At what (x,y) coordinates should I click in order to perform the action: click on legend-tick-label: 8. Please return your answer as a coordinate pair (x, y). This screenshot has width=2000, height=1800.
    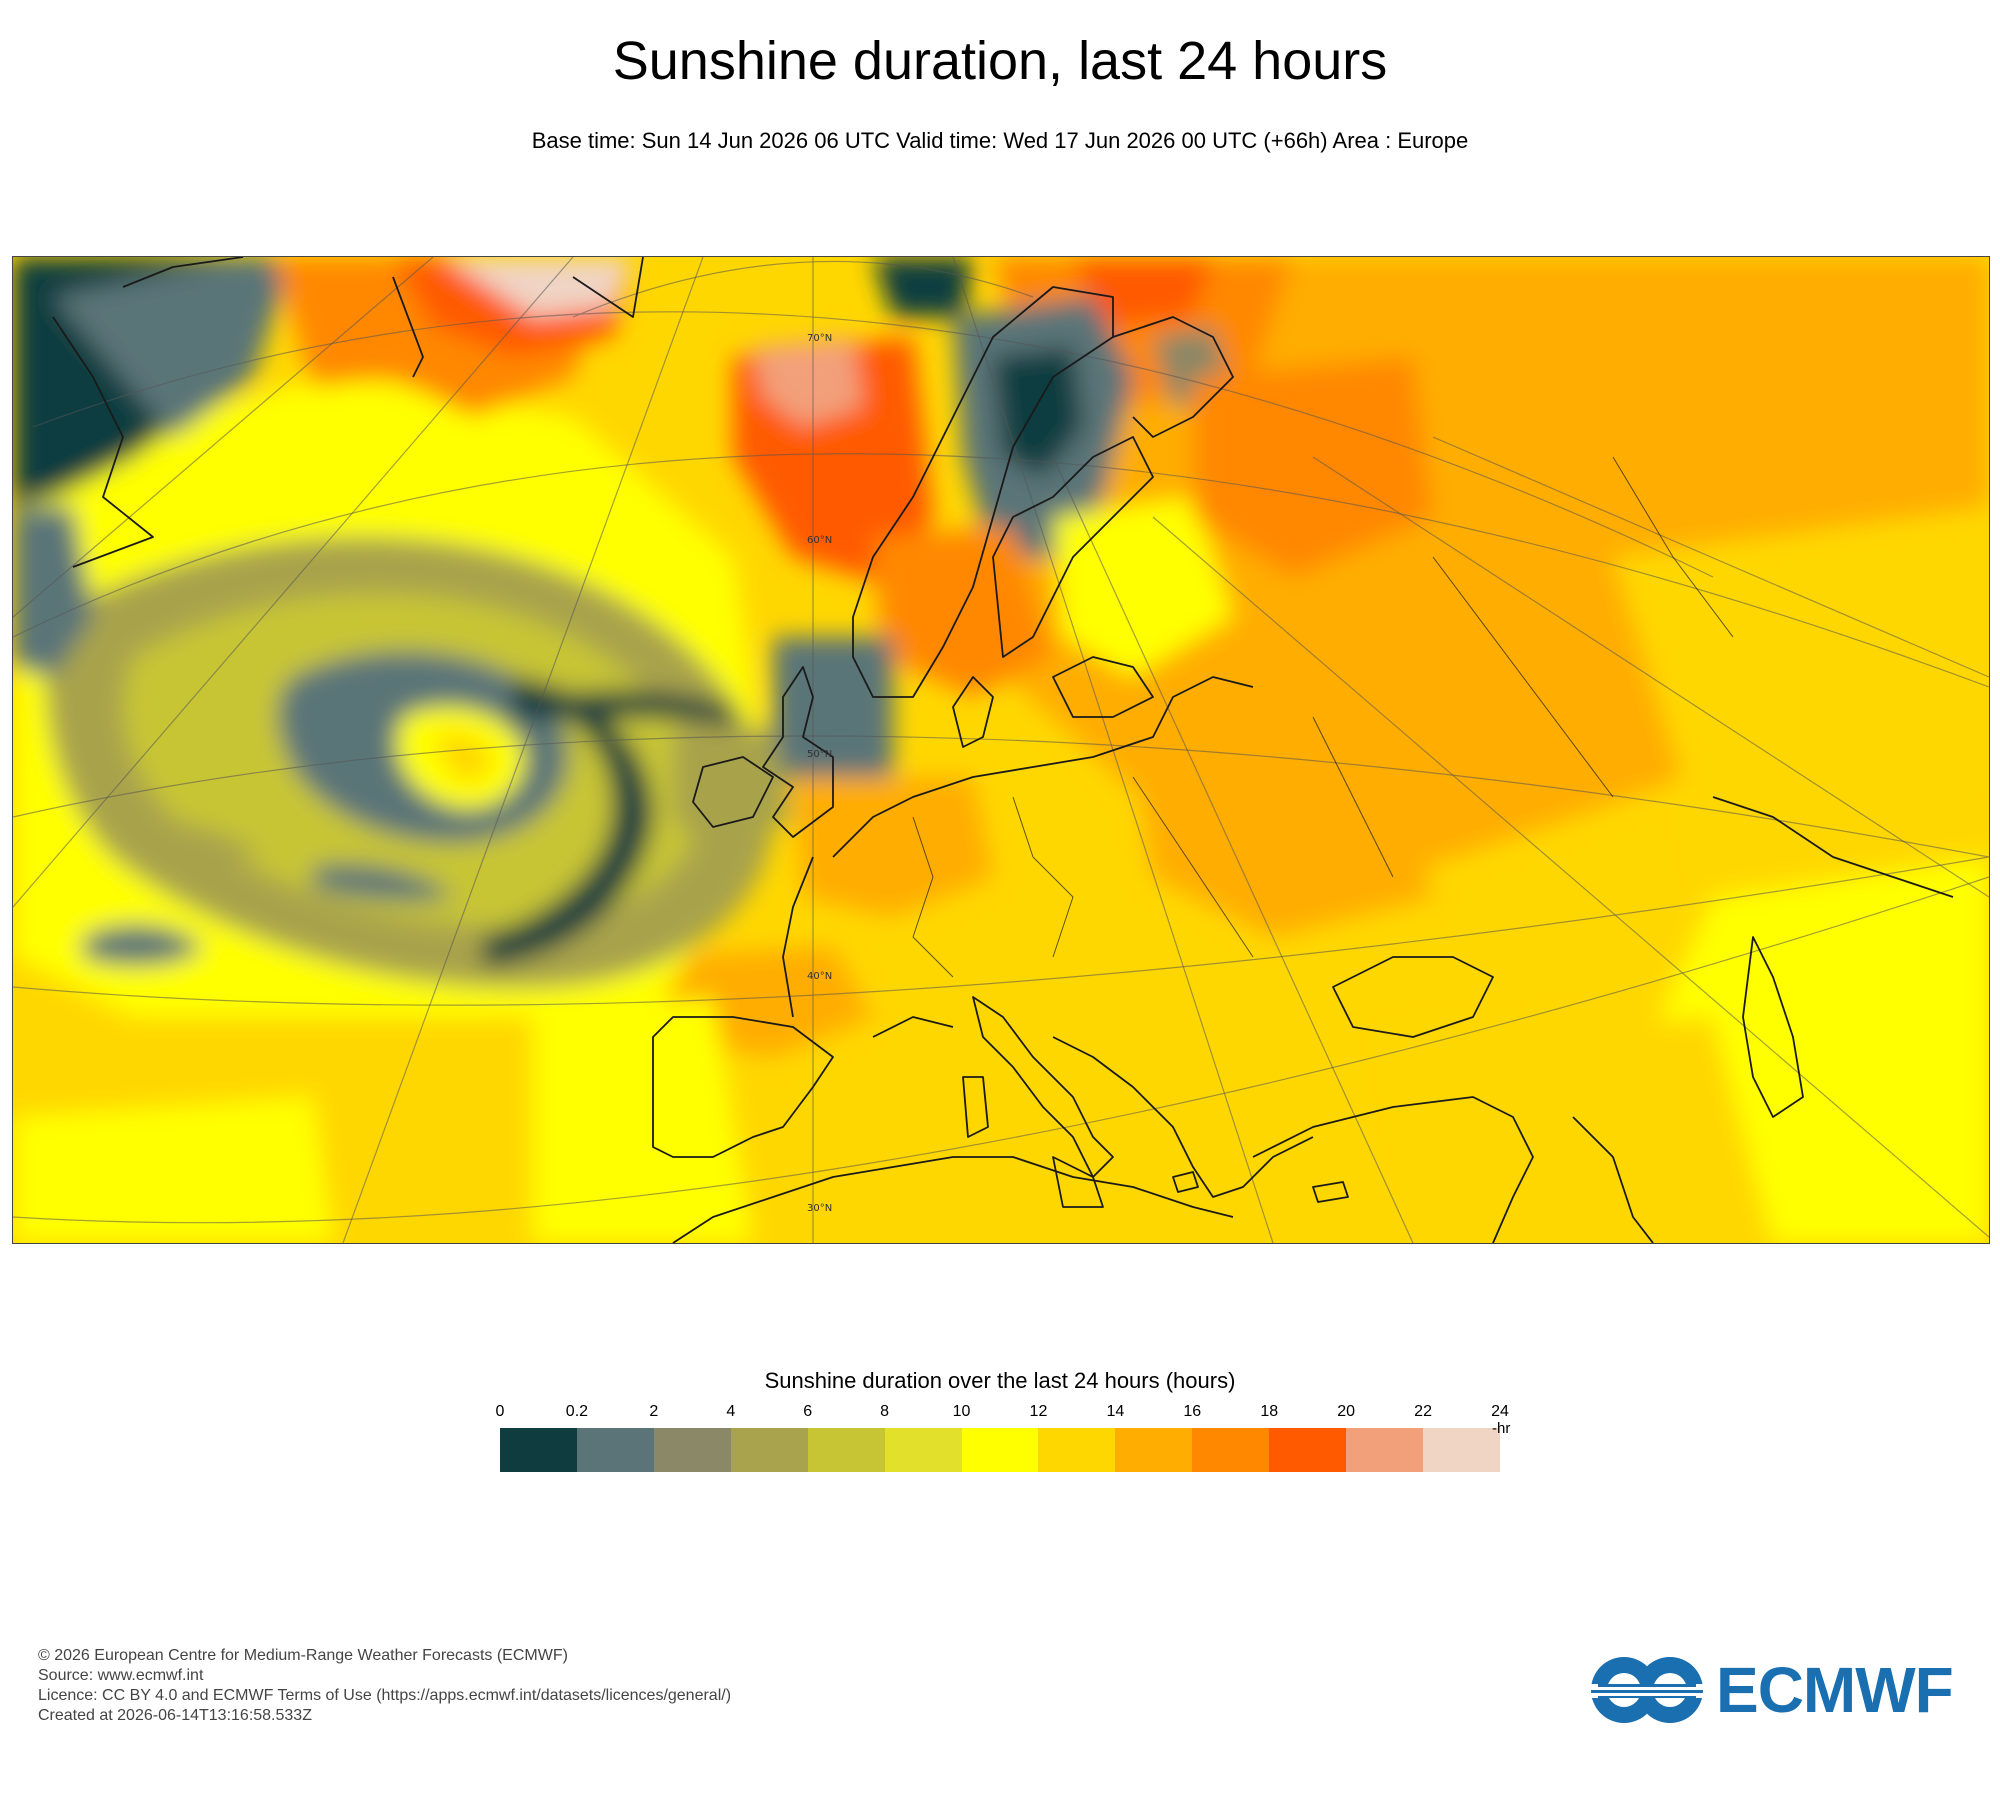
    Looking at the image, I should click on (885, 1411).